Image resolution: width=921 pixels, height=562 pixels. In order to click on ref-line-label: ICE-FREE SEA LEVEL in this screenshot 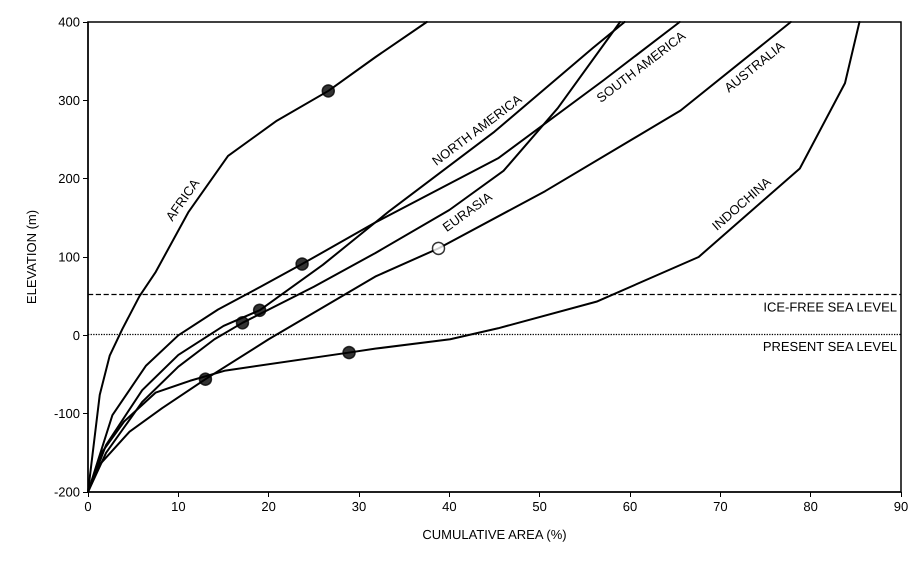, I will do `click(830, 307)`.